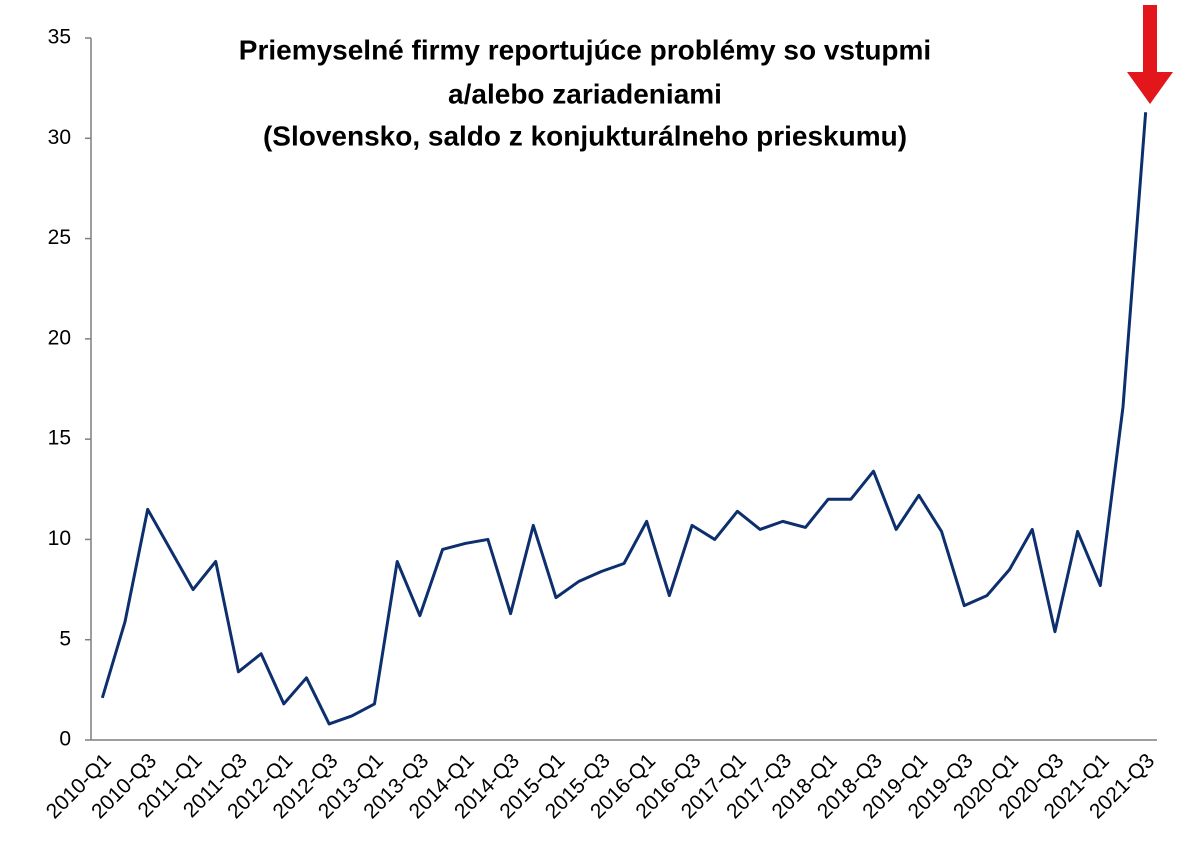 The image size is (1191, 852). Describe the element at coordinates (65, 638) in the screenshot. I see `y-tick-label: 5` at that location.